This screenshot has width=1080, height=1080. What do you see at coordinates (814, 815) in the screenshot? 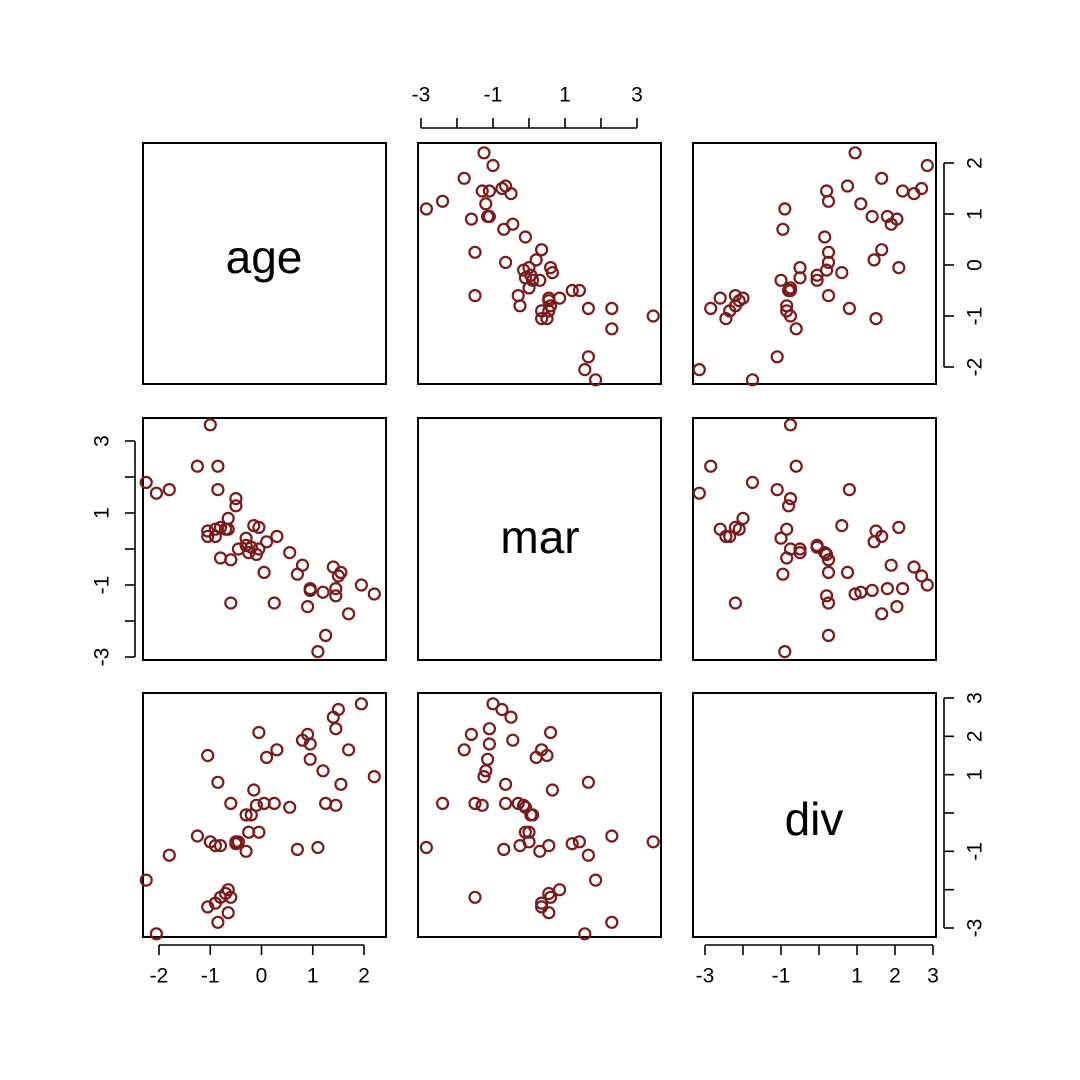
I see `panel-div-div` at bounding box center [814, 815].